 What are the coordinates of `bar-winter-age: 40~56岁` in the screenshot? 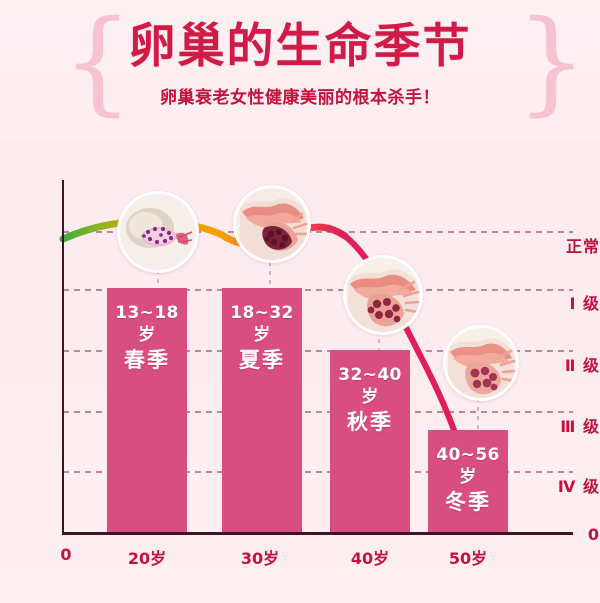 It's located at (468, 466).